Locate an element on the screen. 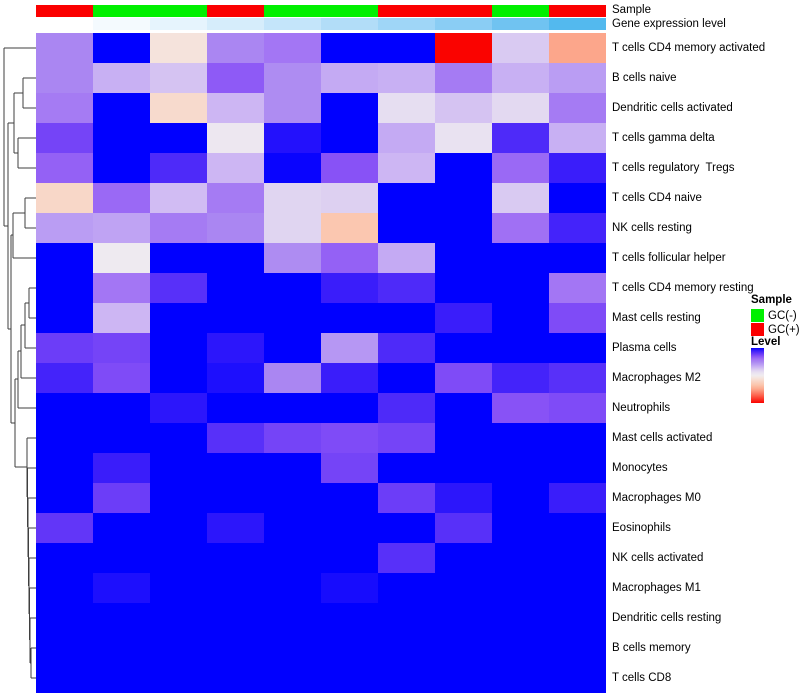  row-label: Dendritic cells activated is located at coordinates (672, 108).